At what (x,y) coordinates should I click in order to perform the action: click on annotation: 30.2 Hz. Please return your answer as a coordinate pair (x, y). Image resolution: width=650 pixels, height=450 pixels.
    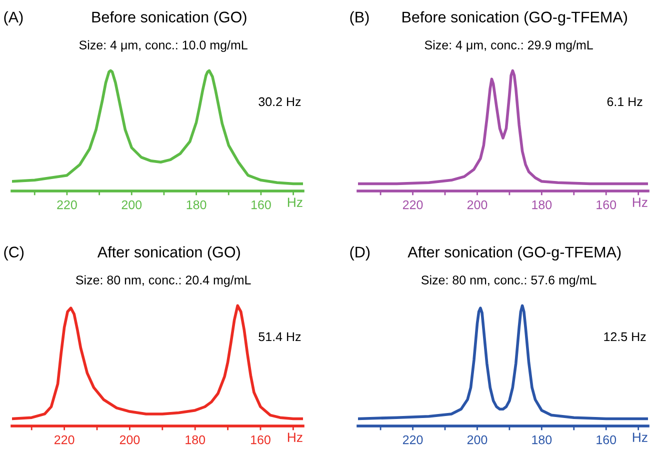
    Looking at the image, I should click on (279, 101).